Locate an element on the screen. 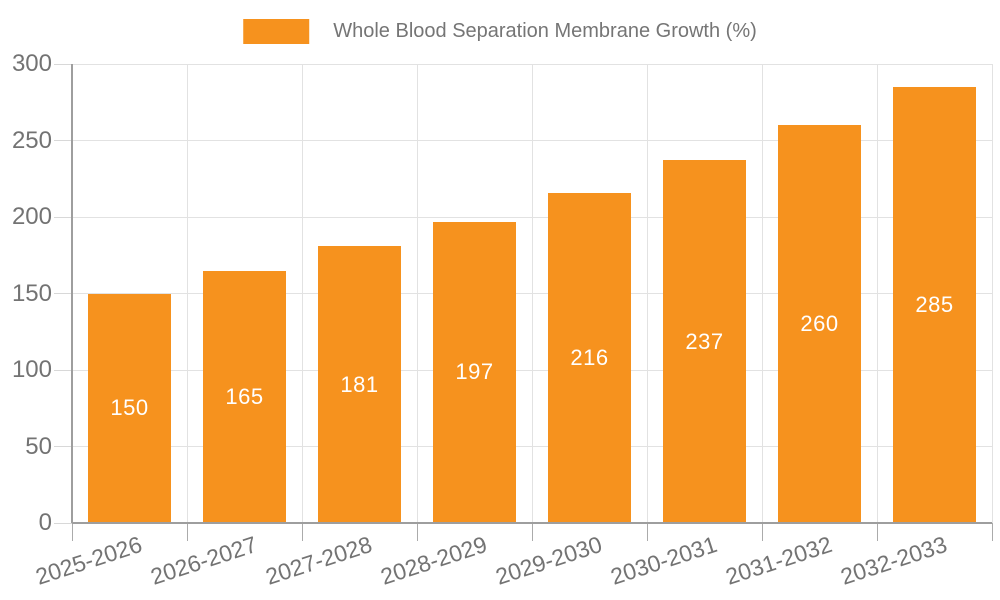 This screenshot has width=1000, height=600. bar: 285 is located at coordinates (934, 304).